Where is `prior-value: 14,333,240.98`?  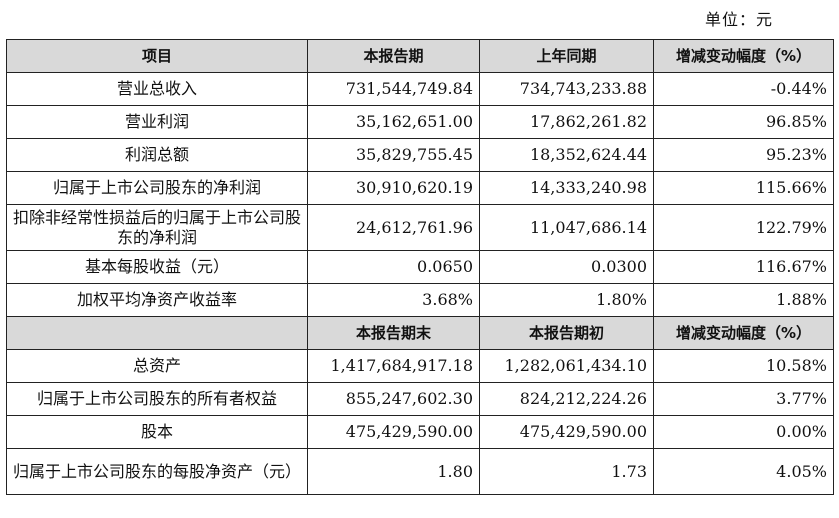 prior-value: 14,333,240.98 is located at coordinates (566, 188).